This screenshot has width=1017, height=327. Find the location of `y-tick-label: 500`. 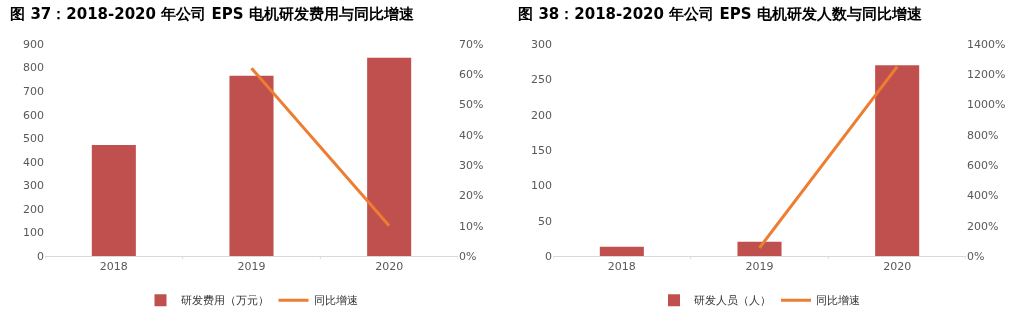

y-tick-label: 500 is located at coordinates (33, 139).